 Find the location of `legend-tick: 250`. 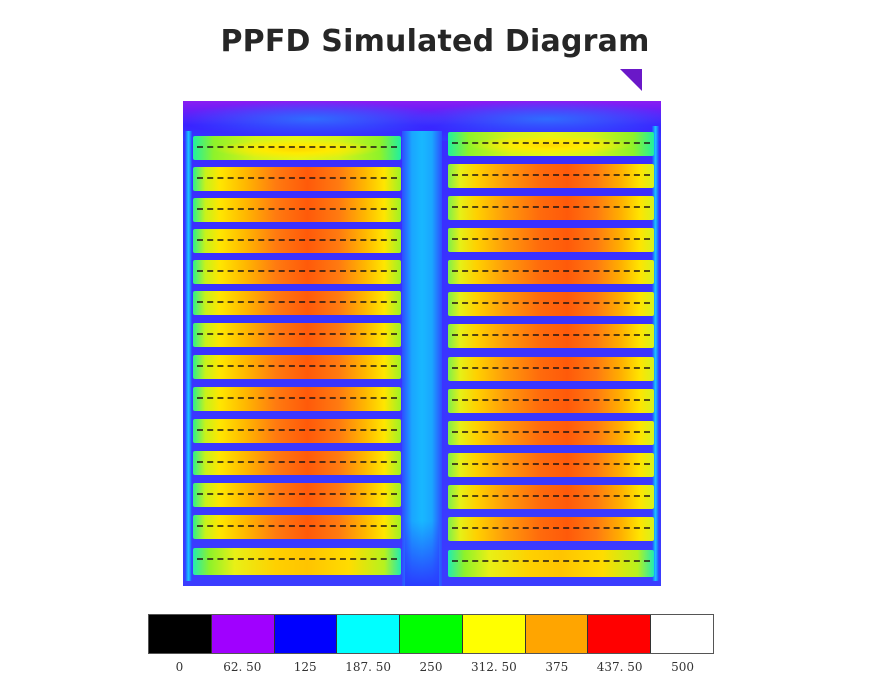

legend-tick: 250 is located at coordinates (431, 667).